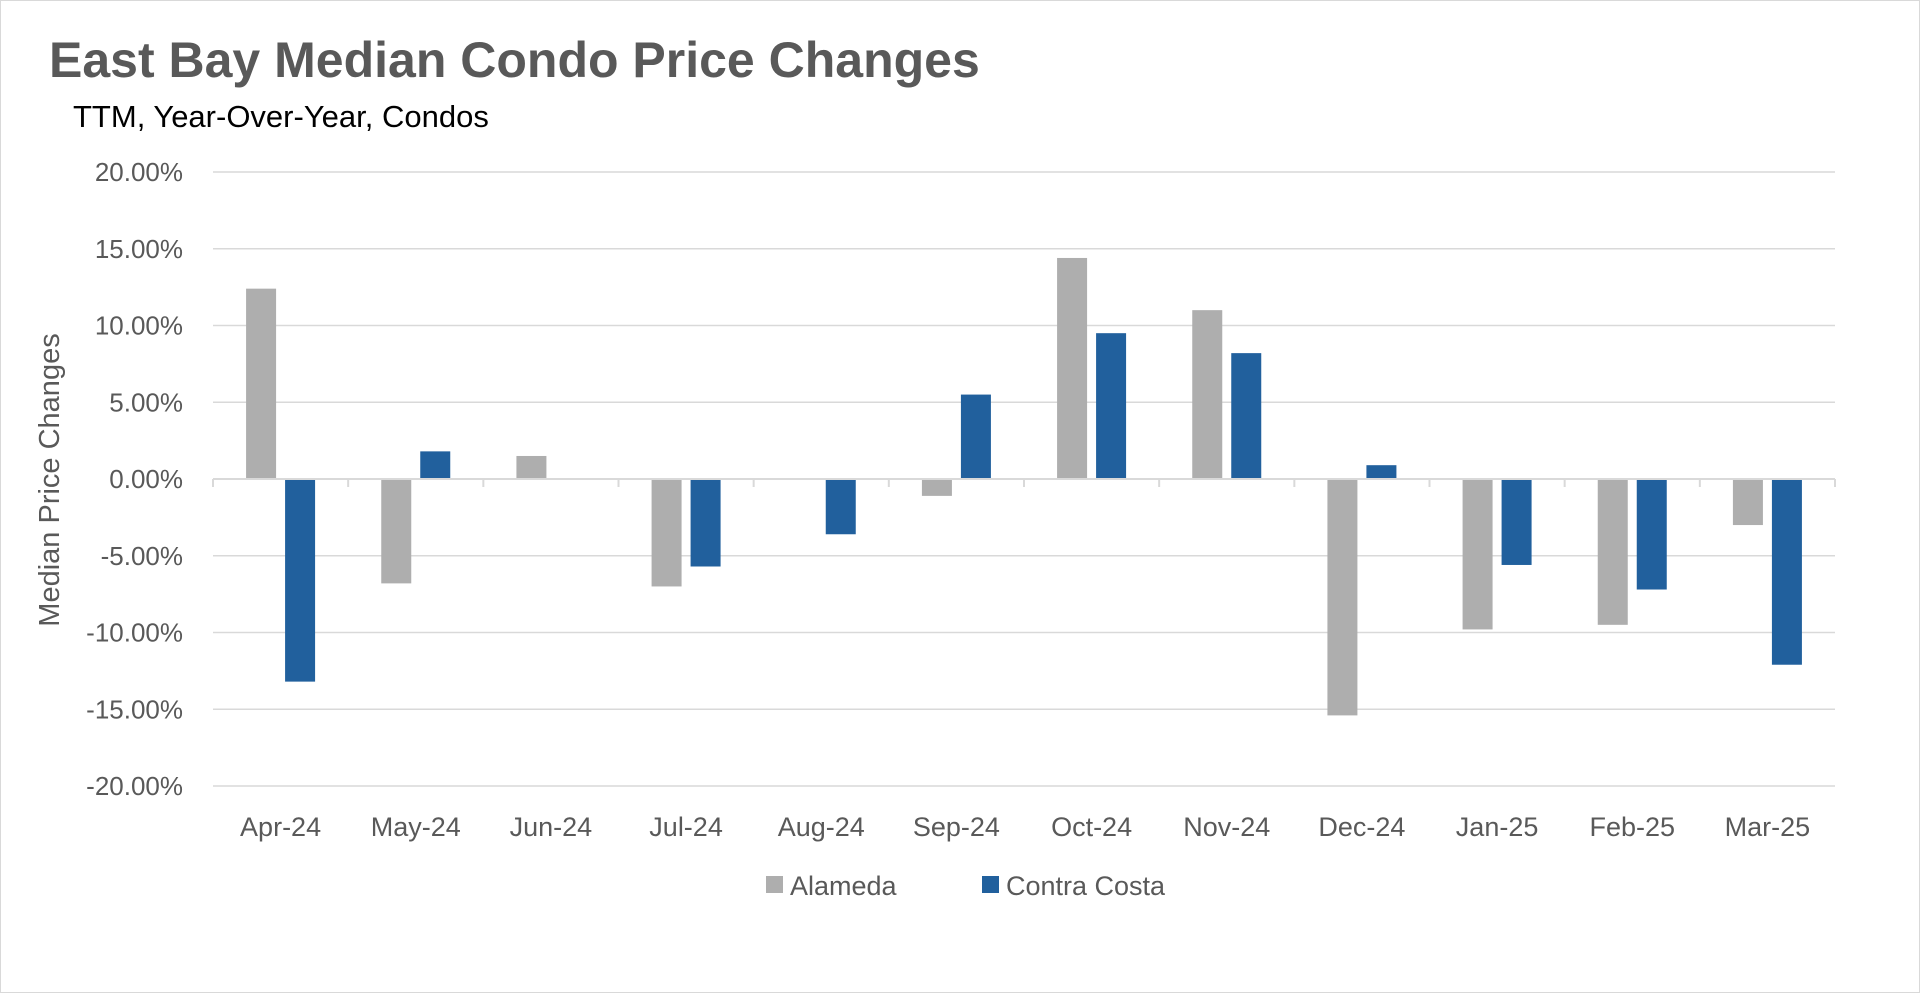 The height and width of the screenshot is (993, 1920). What do you see at coordinates (551, 827) in the screenshot?
I see `x-tick-label: Jun-24` at bounding box center [551, 827].